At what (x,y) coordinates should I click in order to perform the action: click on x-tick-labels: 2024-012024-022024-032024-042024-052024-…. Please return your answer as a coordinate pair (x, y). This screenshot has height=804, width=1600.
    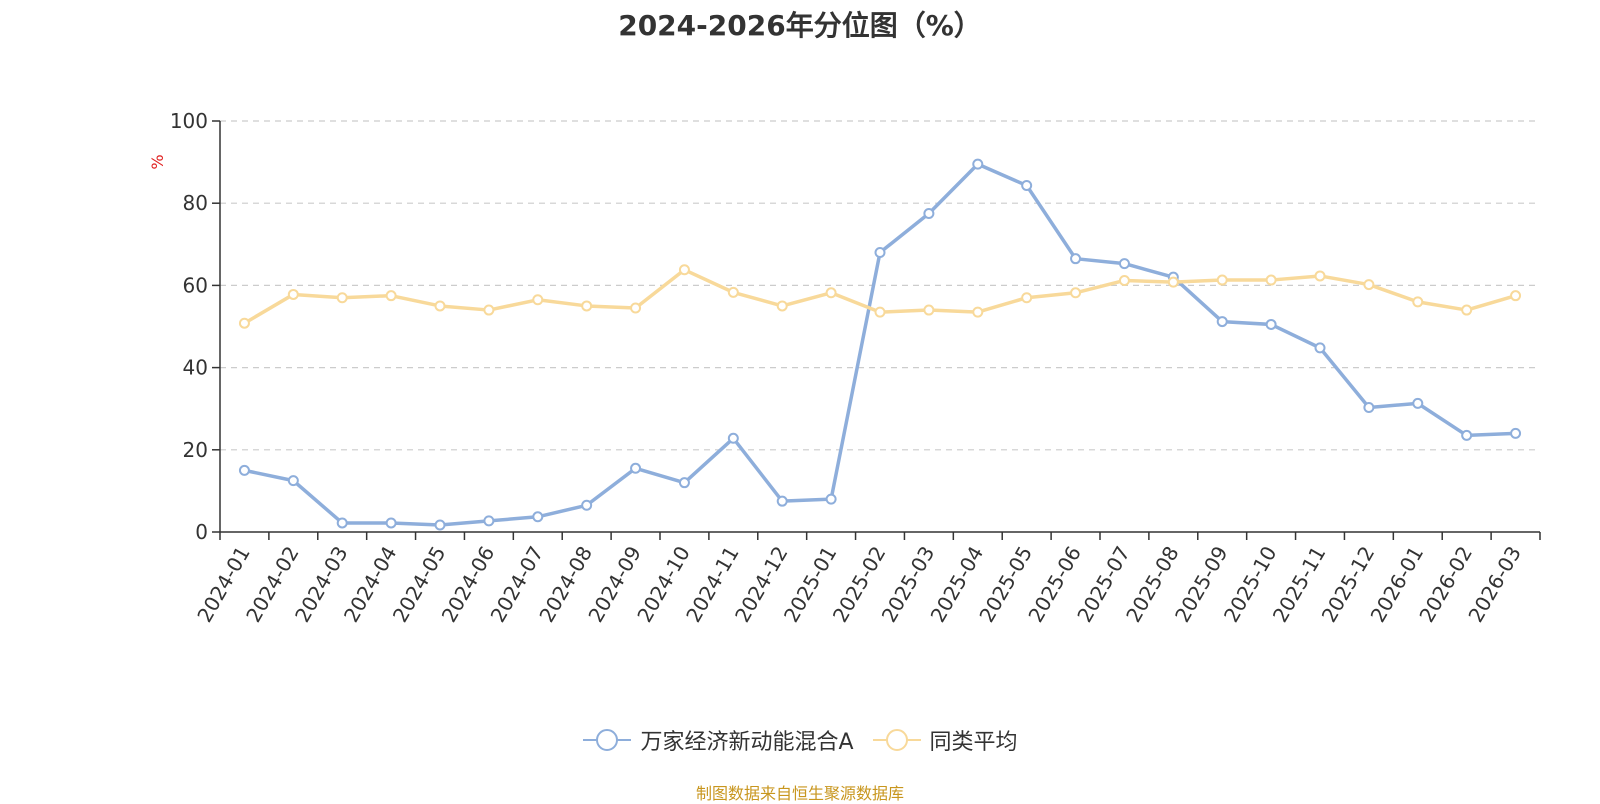
    Looking at the image, I should click on (859, 584).